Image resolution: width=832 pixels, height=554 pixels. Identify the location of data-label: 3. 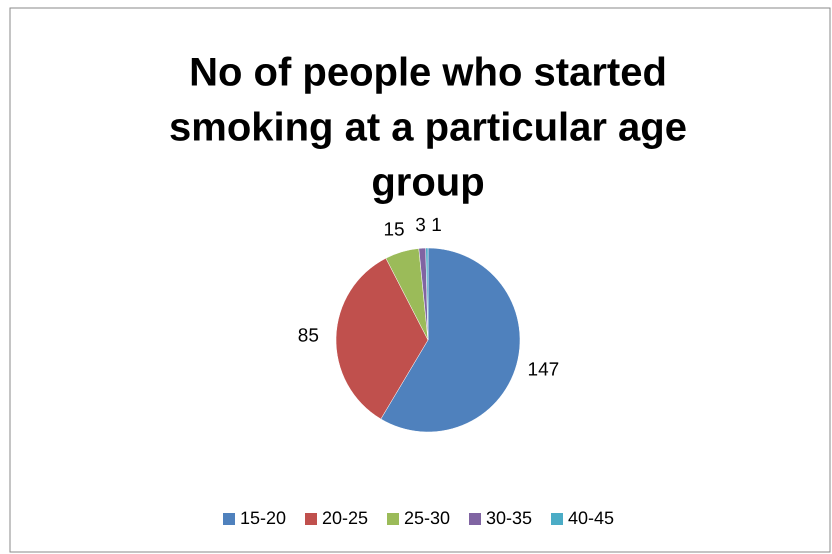
(420, 225).